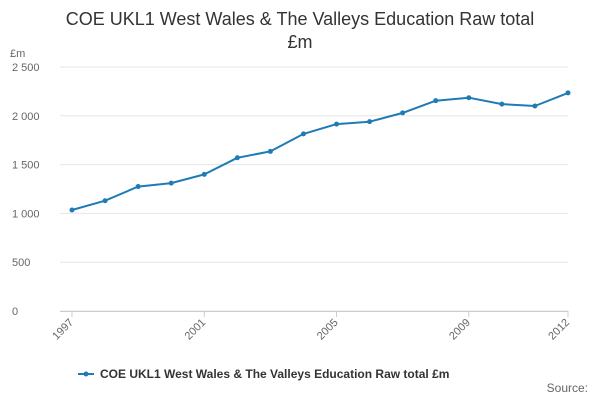 The width and height of the screenshot is (600, 400). Describe the element at coordinates (300, 42) in the screenshot. I see `chart-title-line-2: £m` at that location.